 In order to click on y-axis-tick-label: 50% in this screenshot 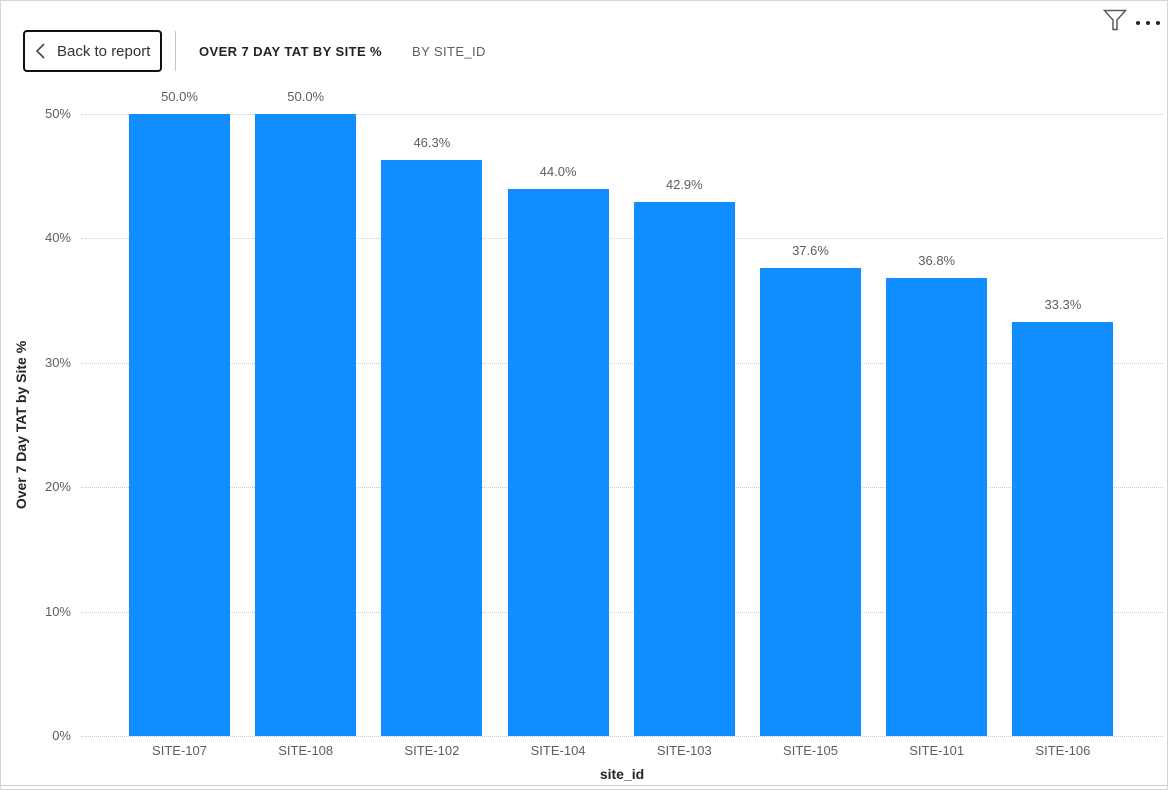, I will do `click(57, 113)`.